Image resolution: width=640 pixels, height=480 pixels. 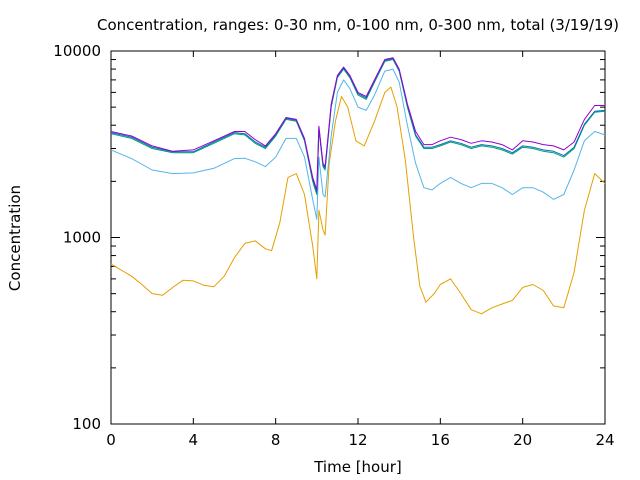 I want to click on y-tick-label: 1000, so click(x=82, y=238).